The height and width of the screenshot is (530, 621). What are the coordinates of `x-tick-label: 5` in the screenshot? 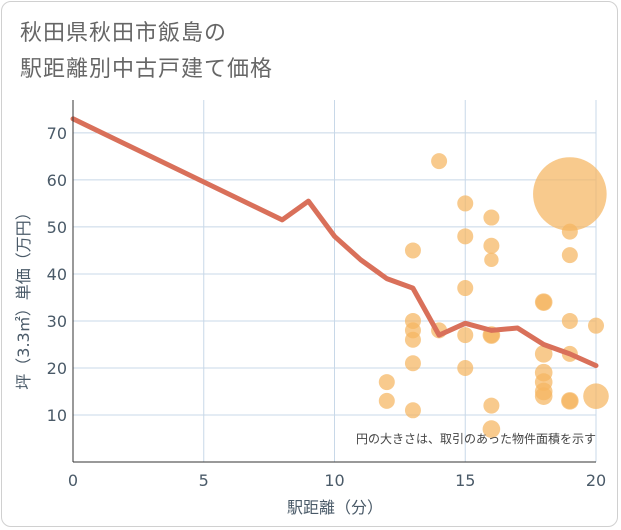 It's located at (204, 480).